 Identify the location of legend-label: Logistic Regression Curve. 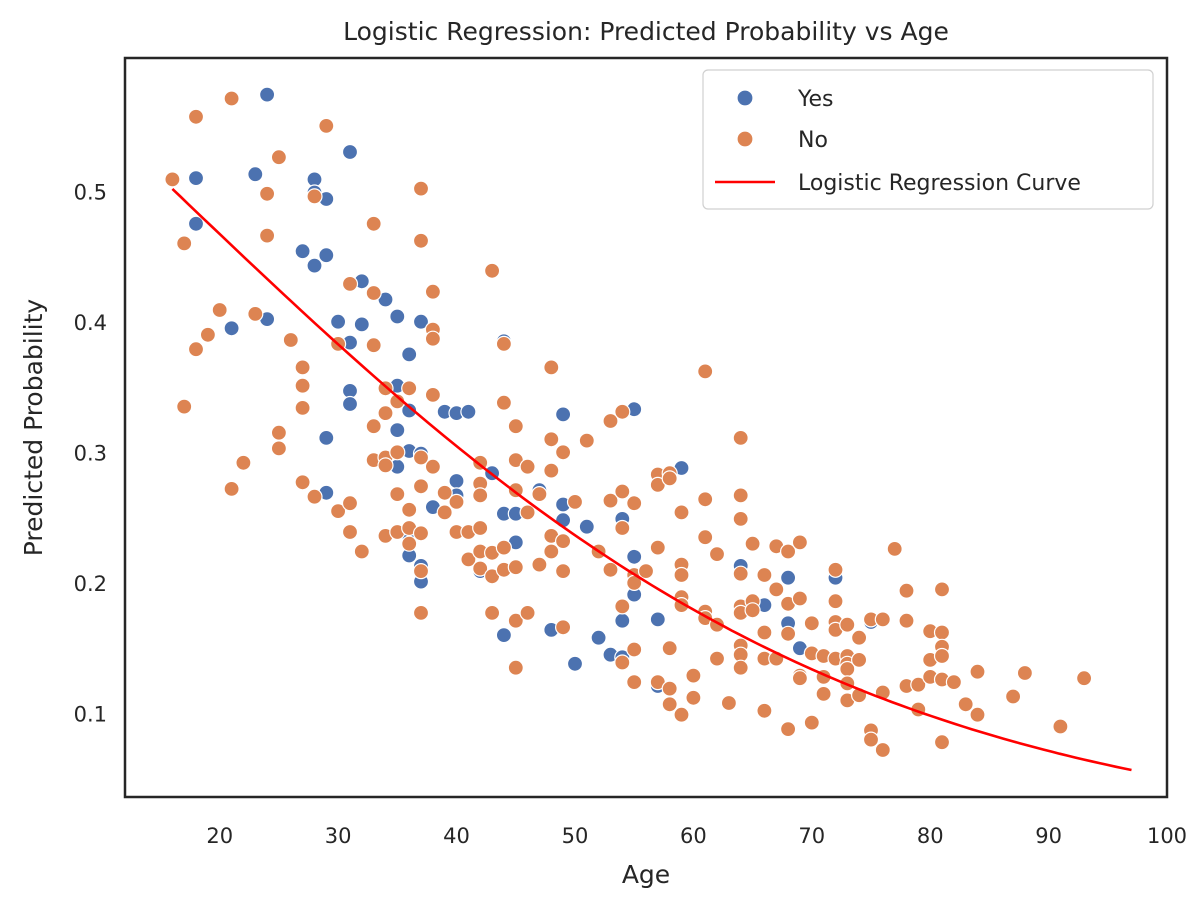
(939, 183).